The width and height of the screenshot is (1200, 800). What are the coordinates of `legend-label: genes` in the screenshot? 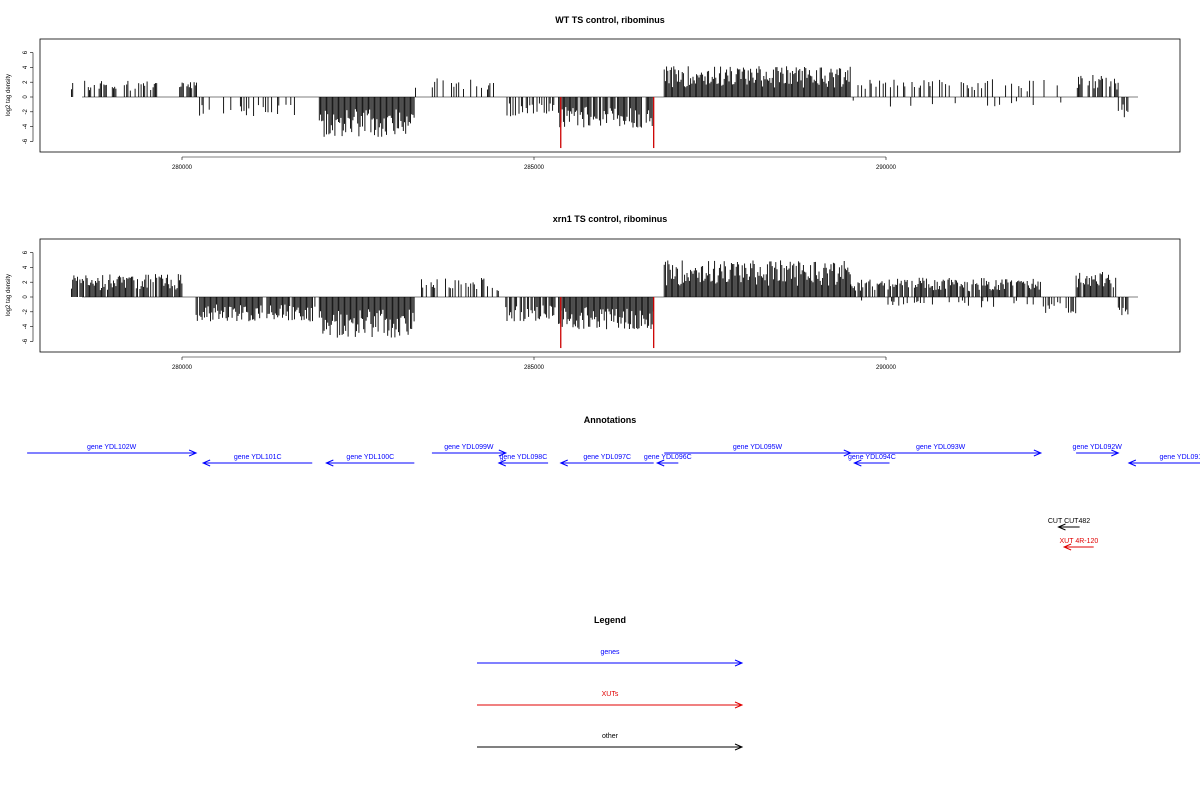 It's located at (610, 652).